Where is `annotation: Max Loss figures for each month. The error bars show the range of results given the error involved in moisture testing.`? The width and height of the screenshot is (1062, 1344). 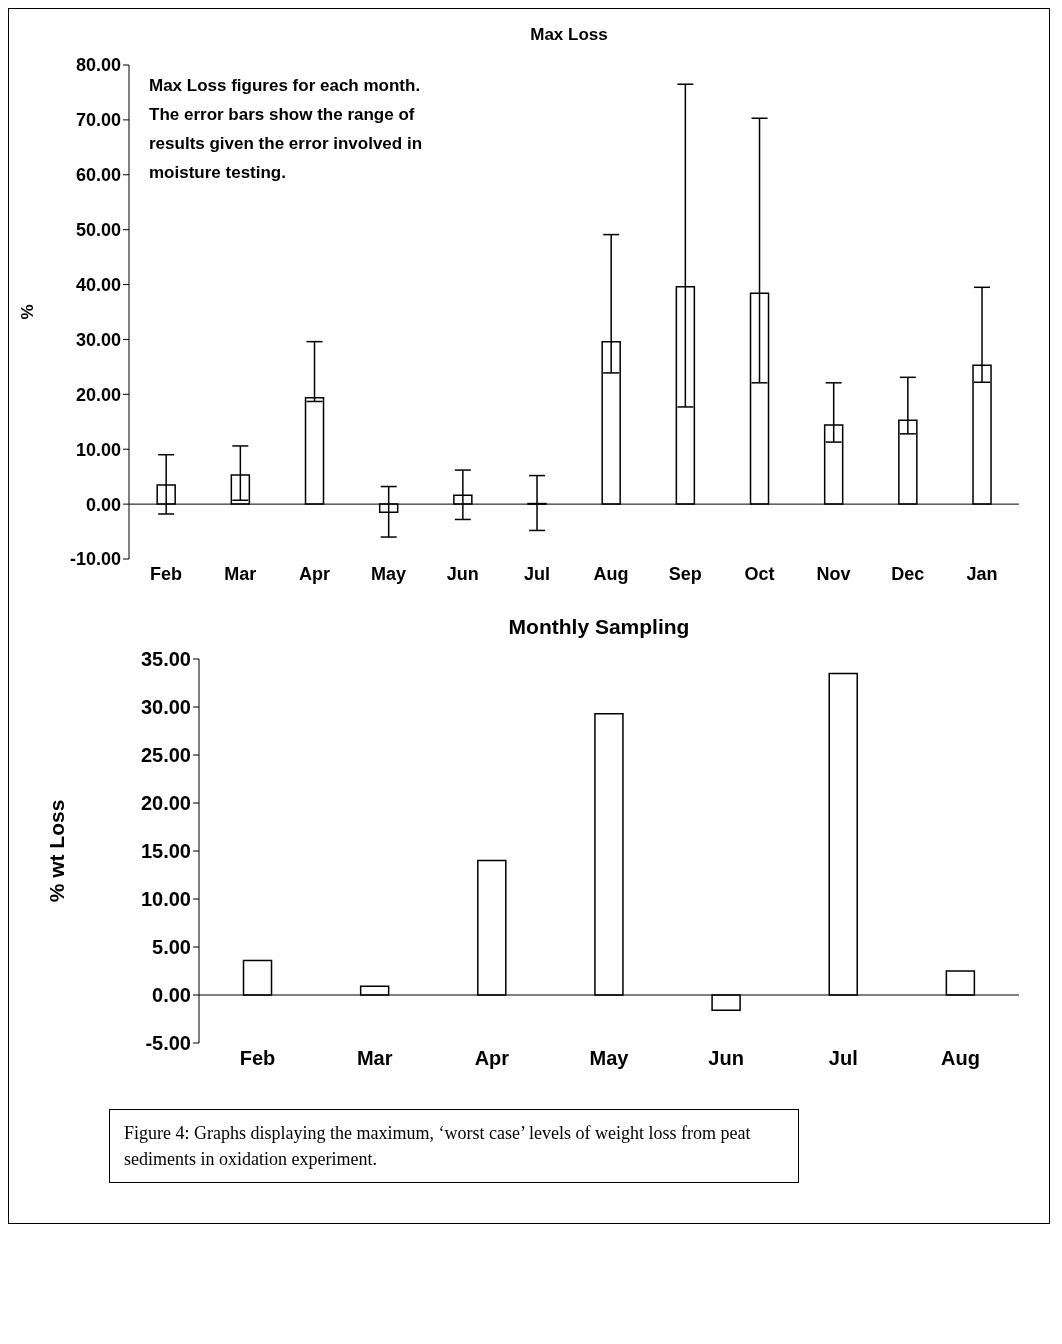 annotation: Max Loss figures for each month. The error bars show the range of results given the error involved in moisture testing. is located at coordinates (286, 129).